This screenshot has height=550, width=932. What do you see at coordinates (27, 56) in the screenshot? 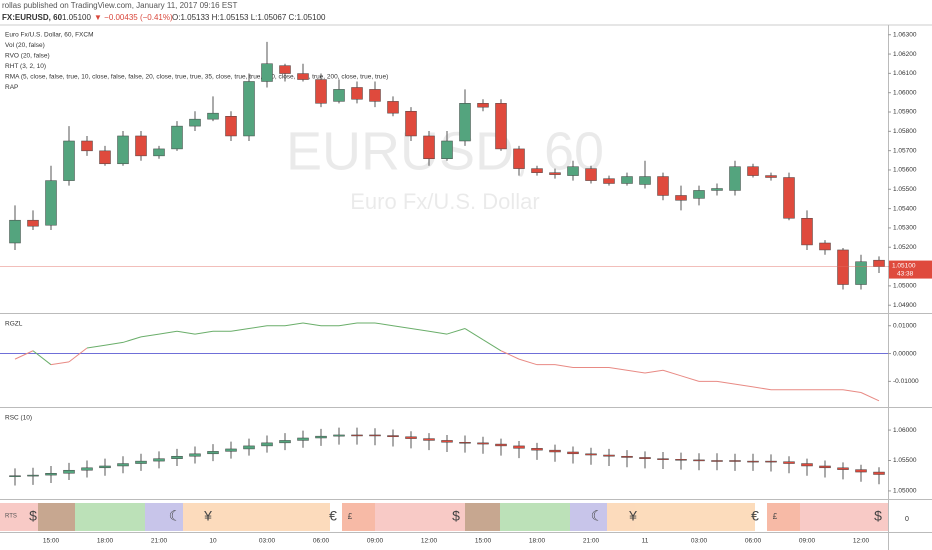
I see `legend-line: RVO (20, false)` at bounding box center [27, 56].